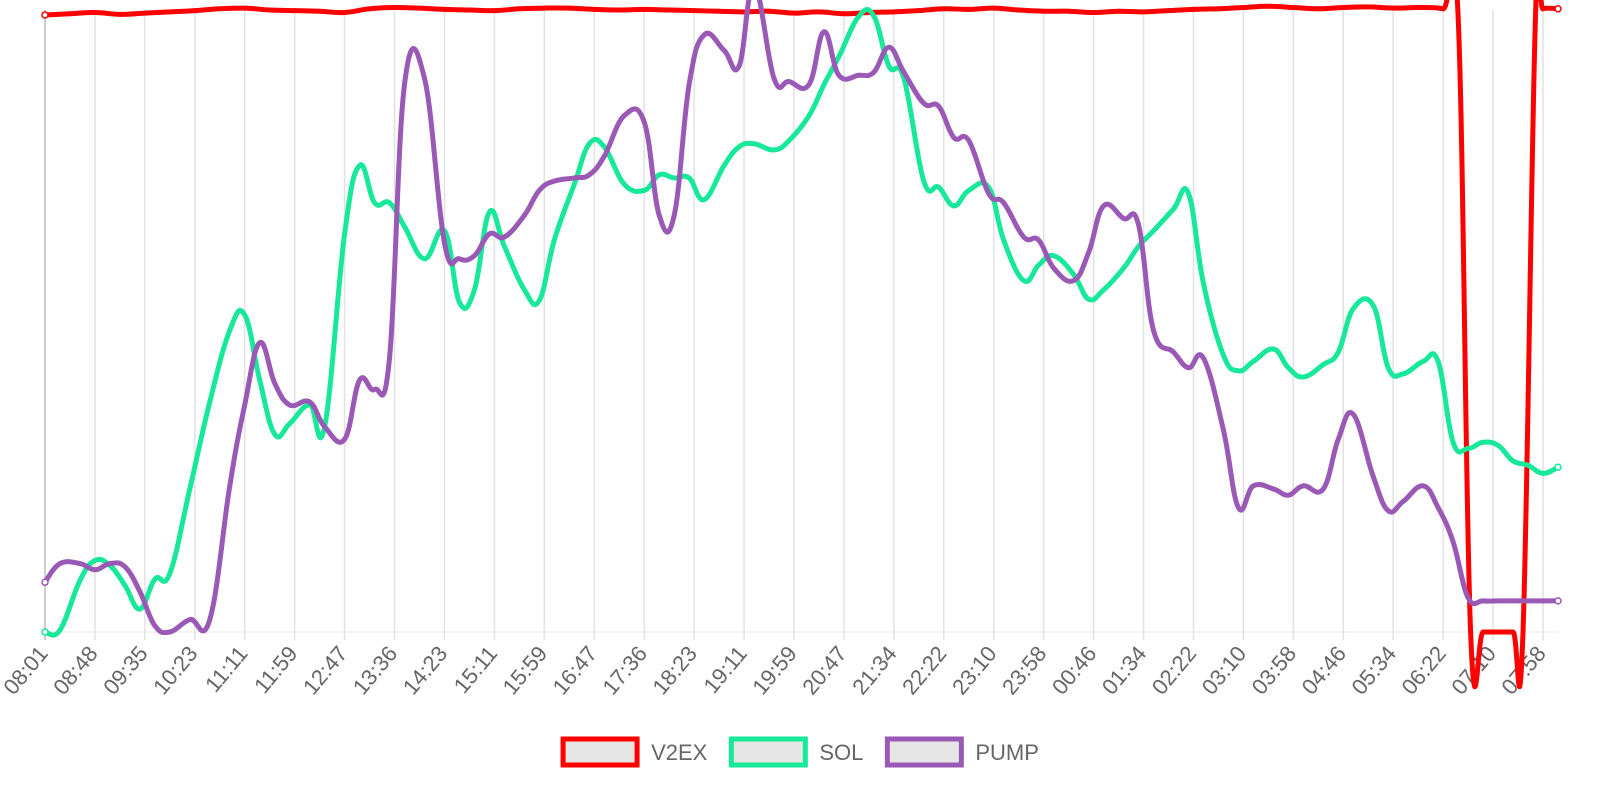 This screenshot has height=800, width=1600. Describe the element at coordinates (795, 752) in the screenshot. I see `legend-item-sol: SOL` at that location.